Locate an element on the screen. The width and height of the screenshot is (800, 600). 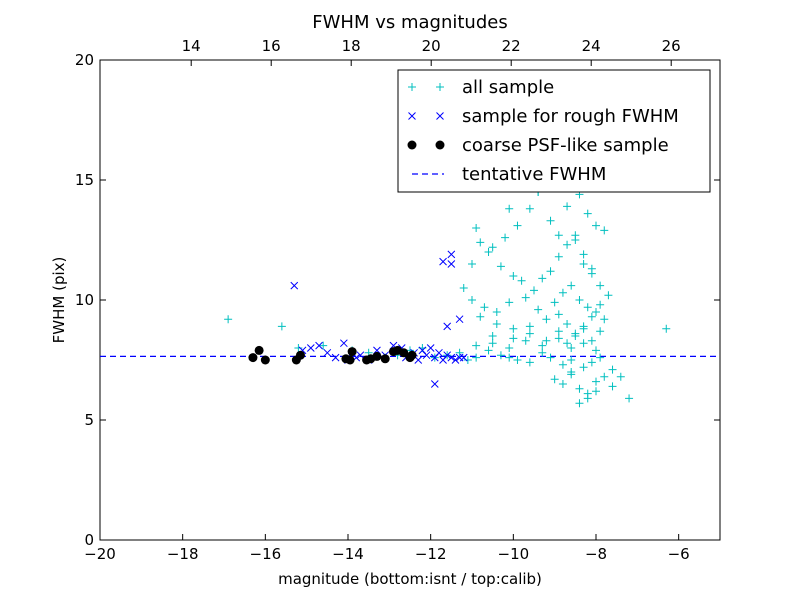
top-tick-label-6: 26 is located at coordinates (671, 46).